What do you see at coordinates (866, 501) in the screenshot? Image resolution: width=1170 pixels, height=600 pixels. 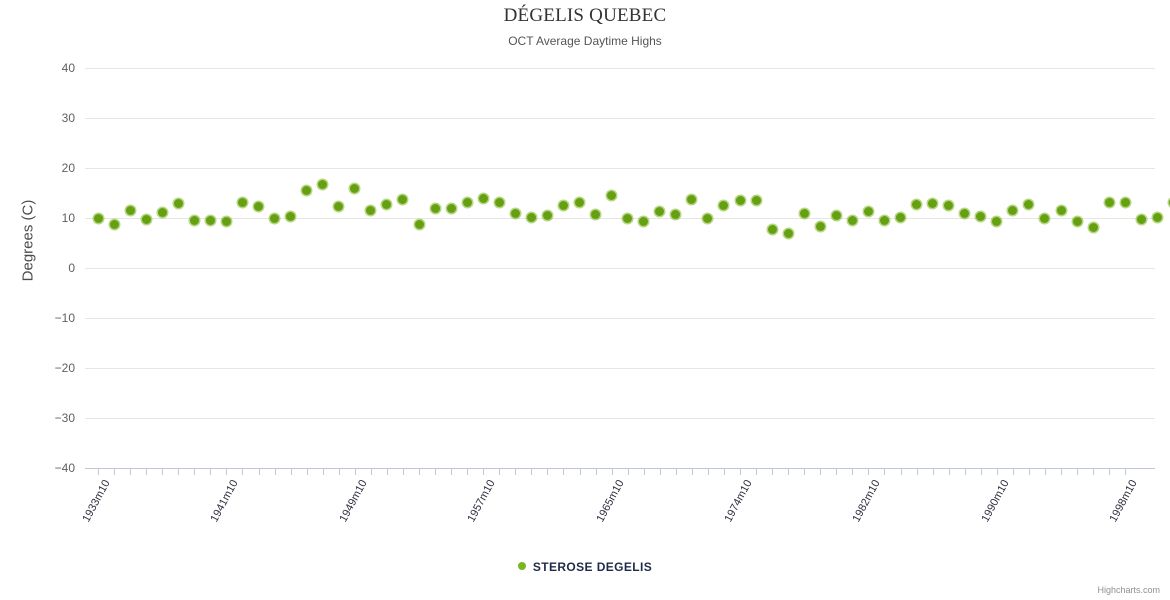 I see `x-axis-tick-label: 1982m10` at bounding box center [866, 501].